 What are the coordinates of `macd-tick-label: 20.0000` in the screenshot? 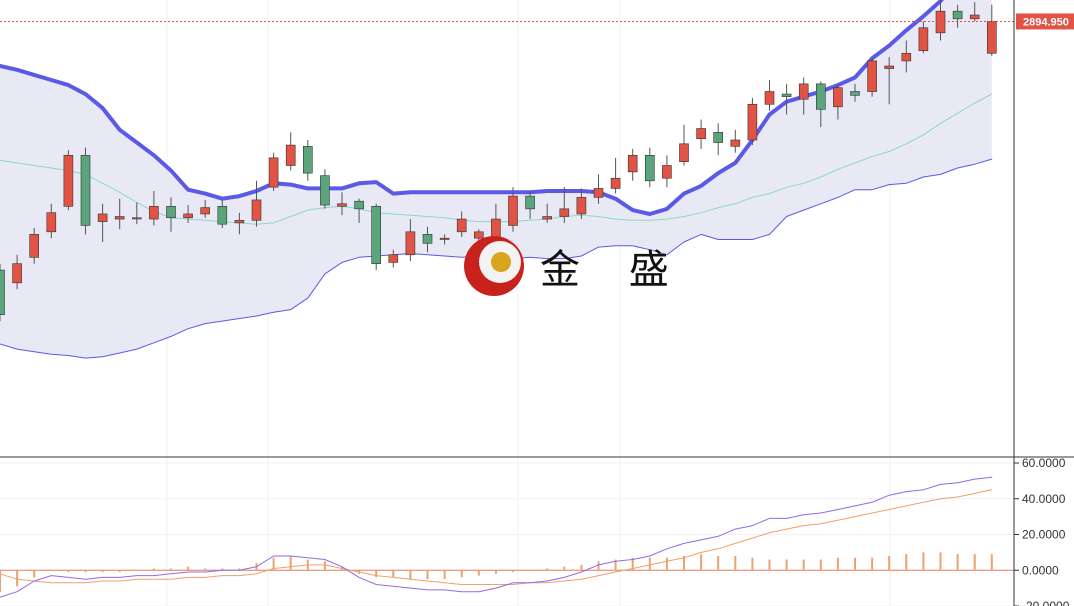 It's located at (1044, 535).